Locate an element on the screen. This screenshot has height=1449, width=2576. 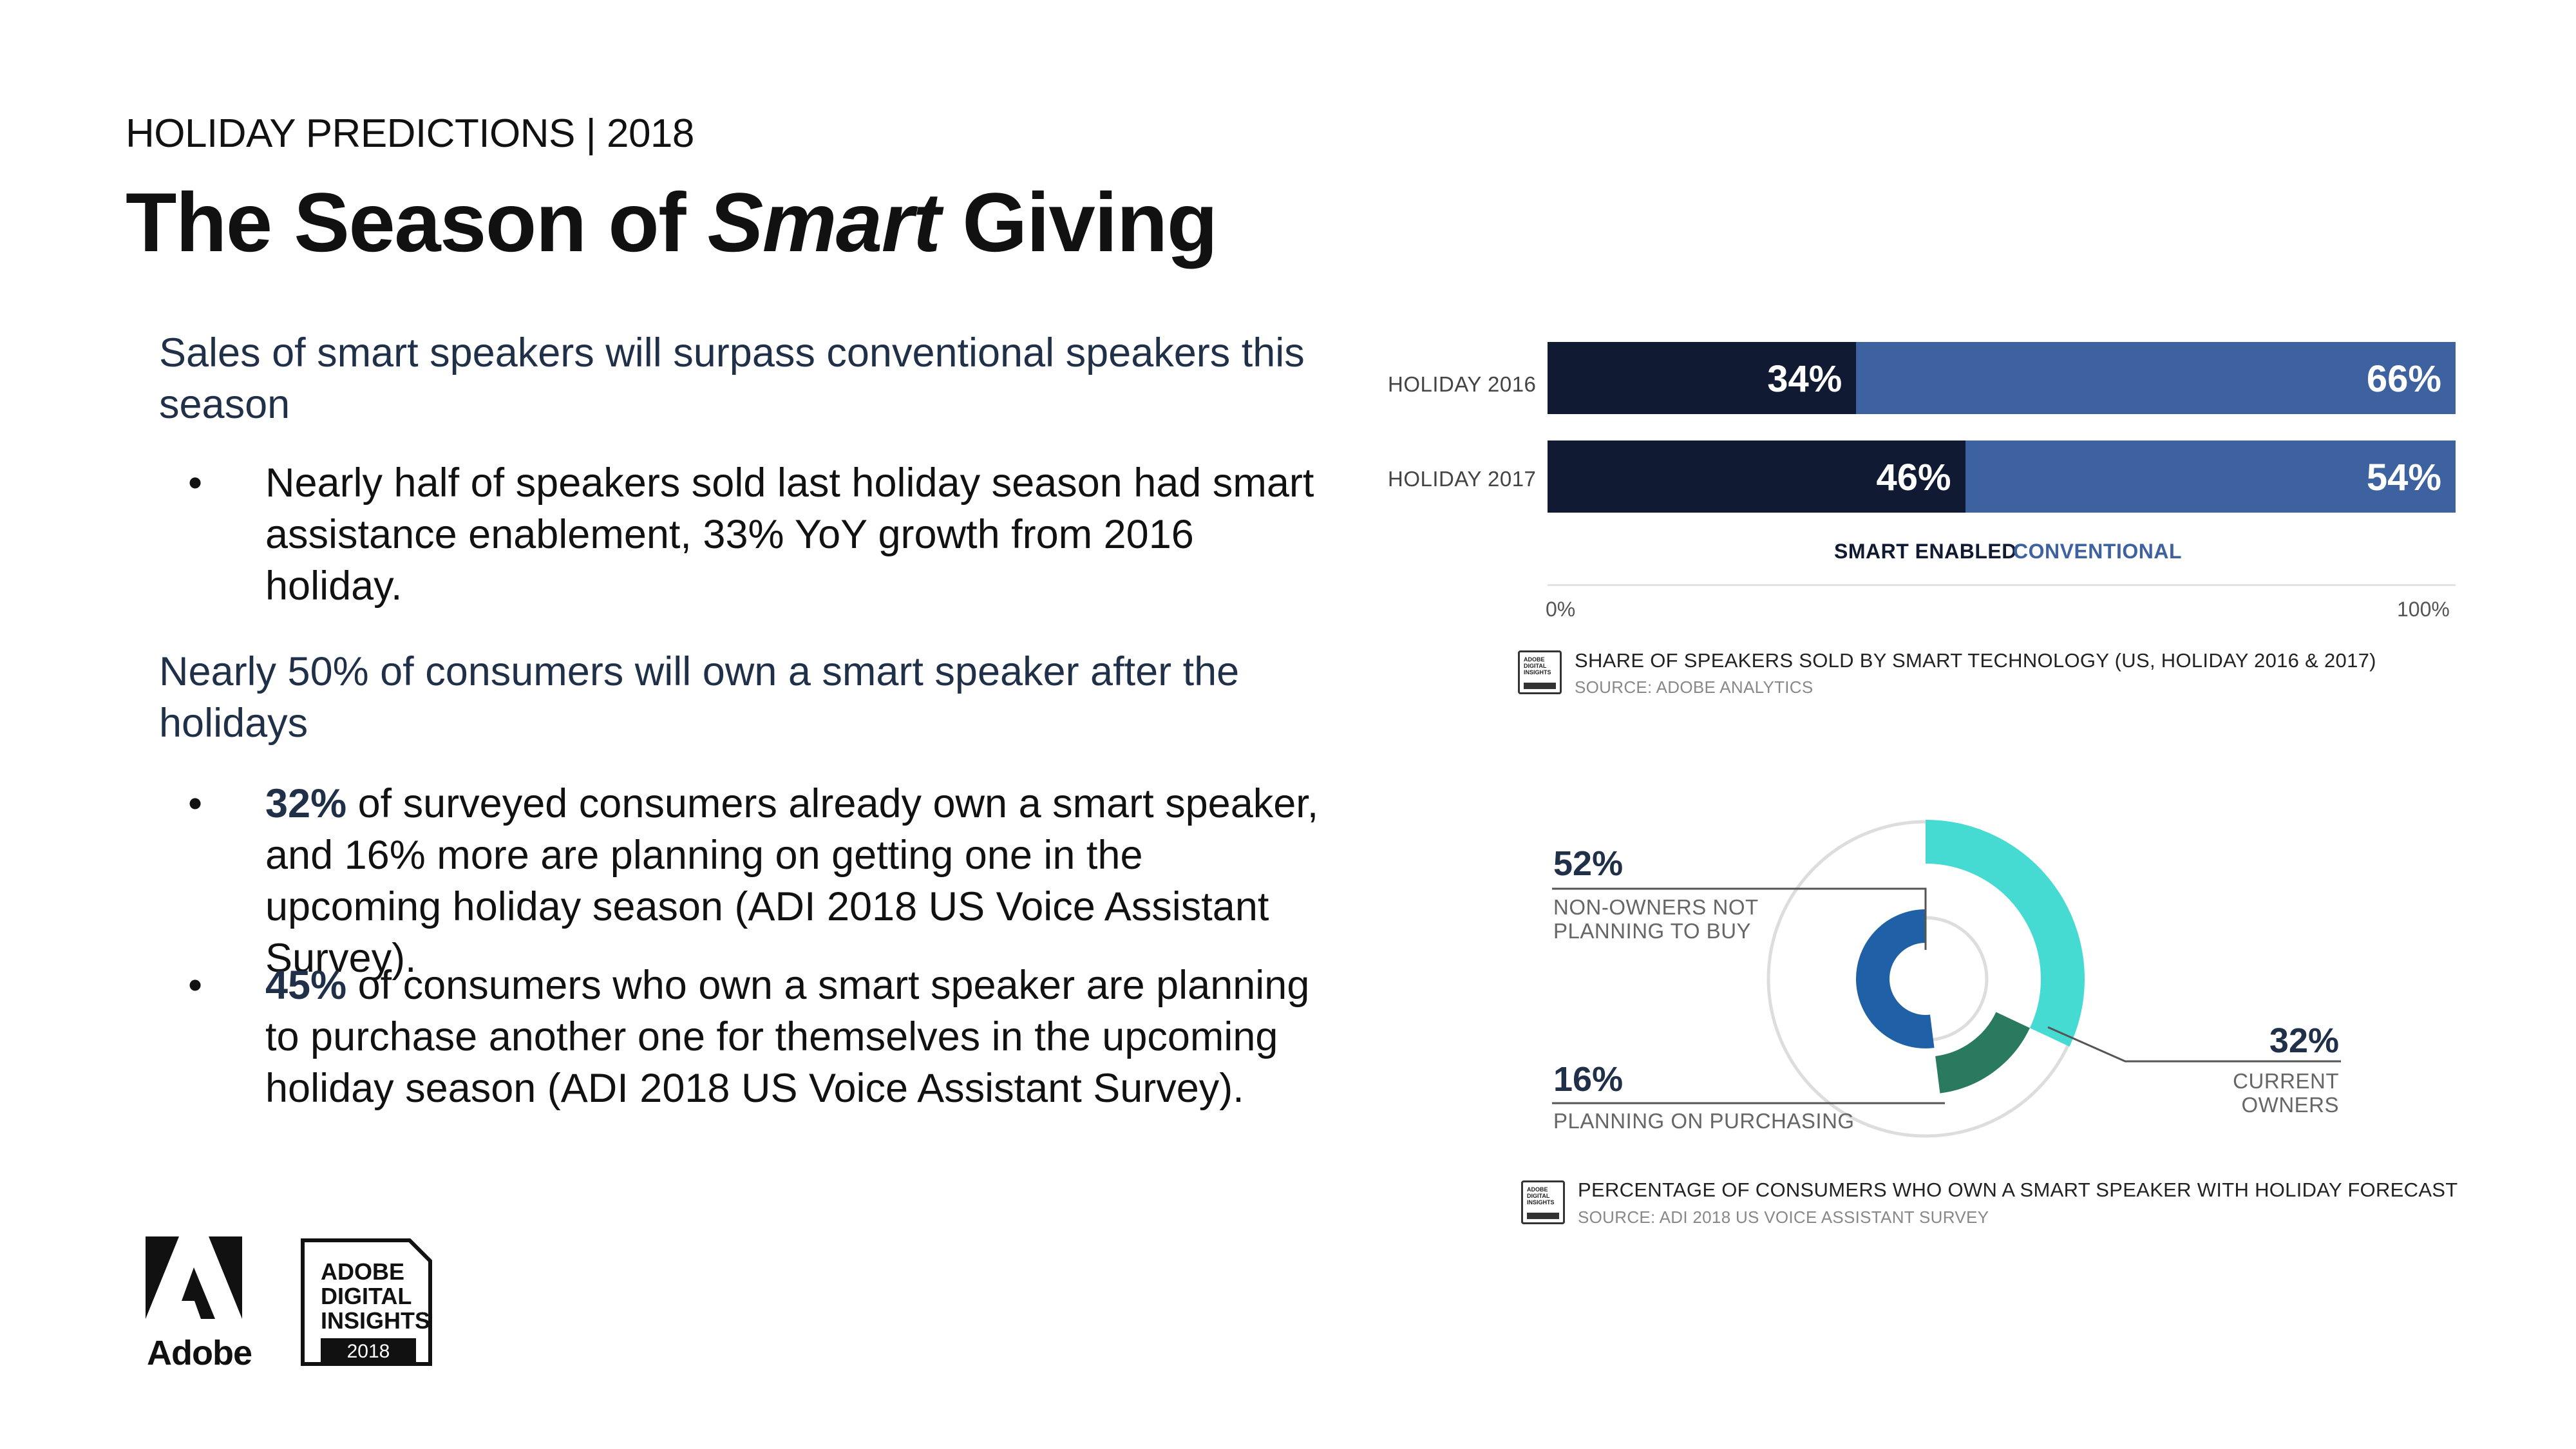
bar-category-label: HOLIDAY 2016 is located at coordinates (1463, 384).